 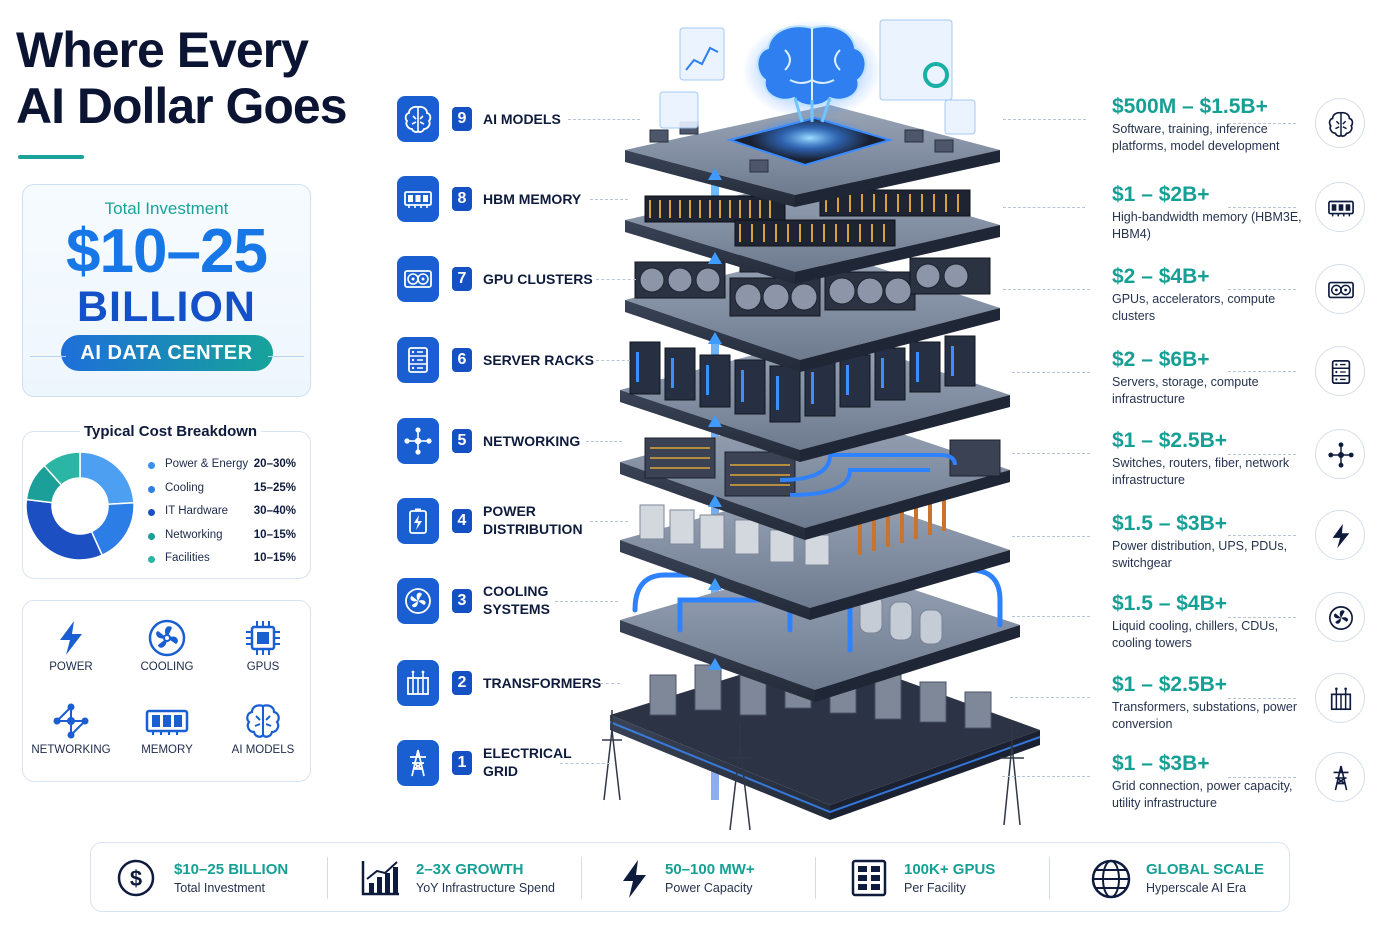 What do you see at coordinates (207, 464) in the screenshot?
I see `breakdown-category: Power & Energy` at bounding box center [207, 464].